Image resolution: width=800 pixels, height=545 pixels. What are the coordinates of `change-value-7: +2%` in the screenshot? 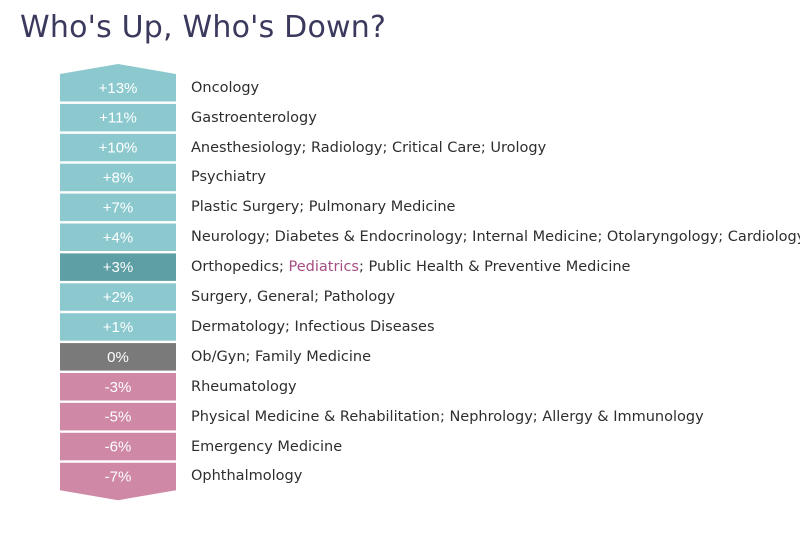 It's located at (118, 297).